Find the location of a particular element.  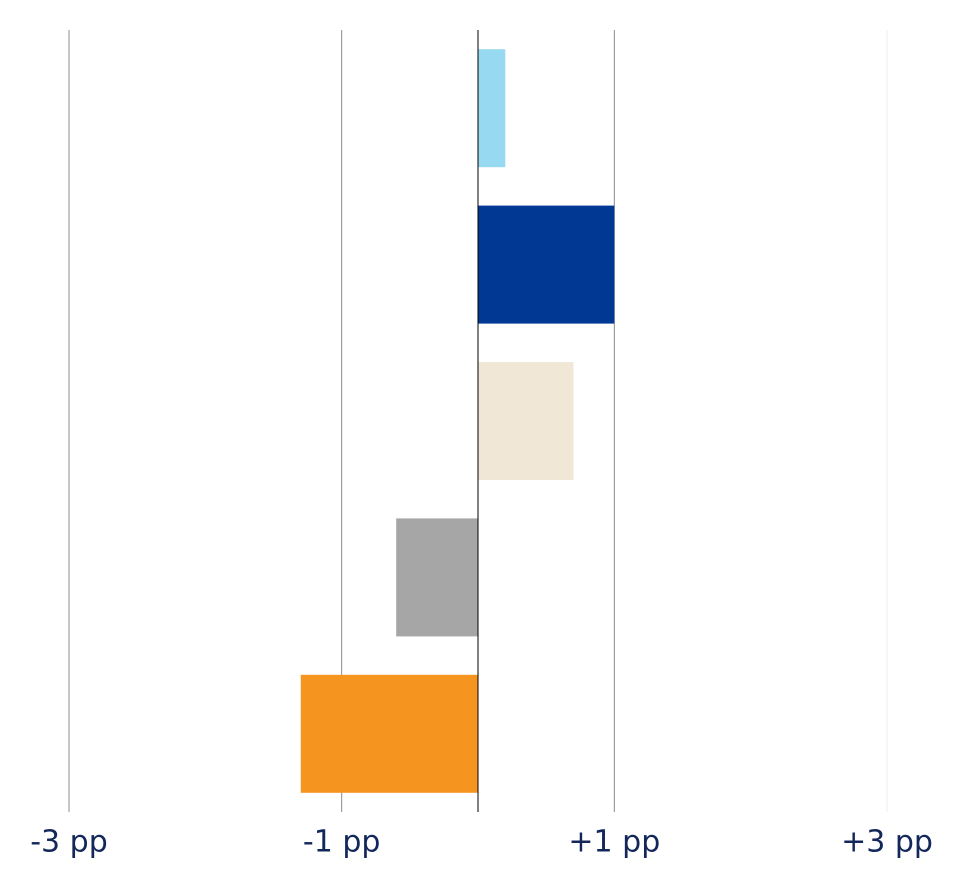

x-tick-label: -3 pp is located at coordinates (69, 842).